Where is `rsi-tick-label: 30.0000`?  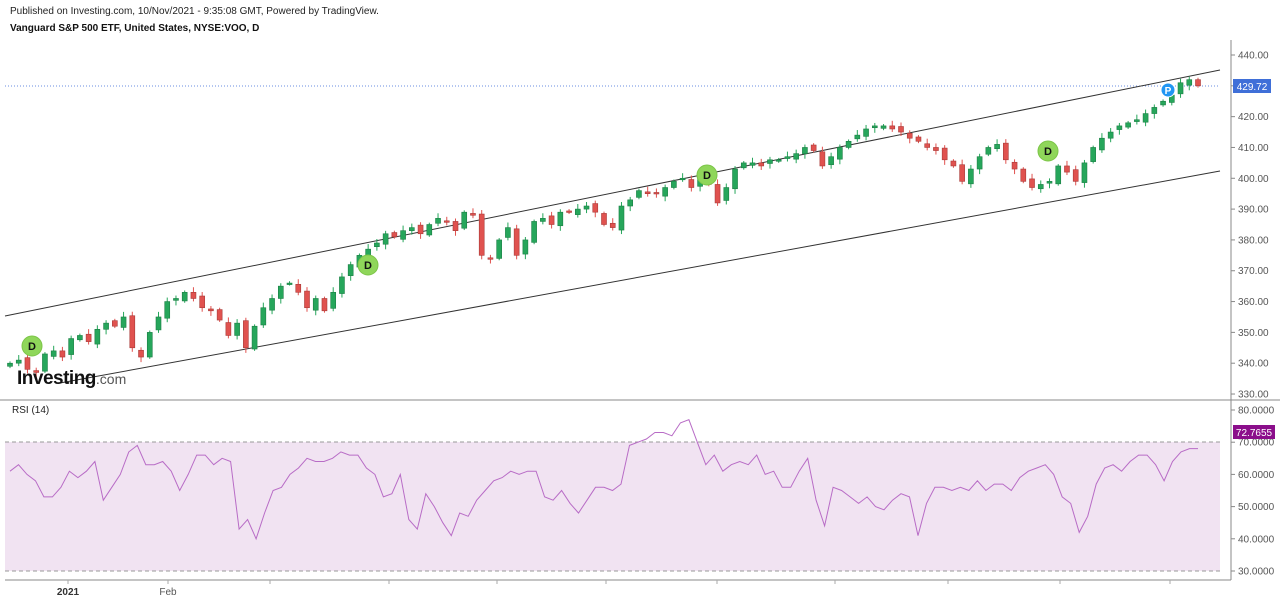 rsi-tick-label: 30.0000 is located at coordinates (1256, 572).